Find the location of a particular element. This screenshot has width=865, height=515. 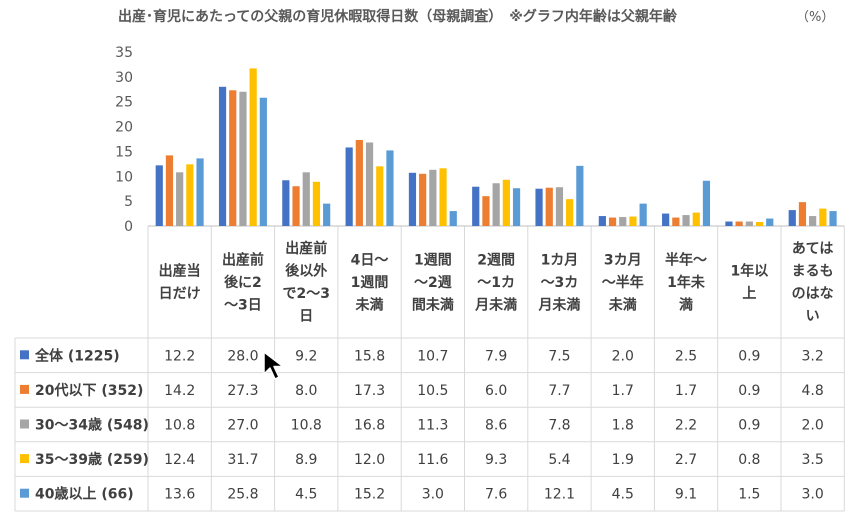

x-category-label: ～2週 is located at coordinates (433, 283).